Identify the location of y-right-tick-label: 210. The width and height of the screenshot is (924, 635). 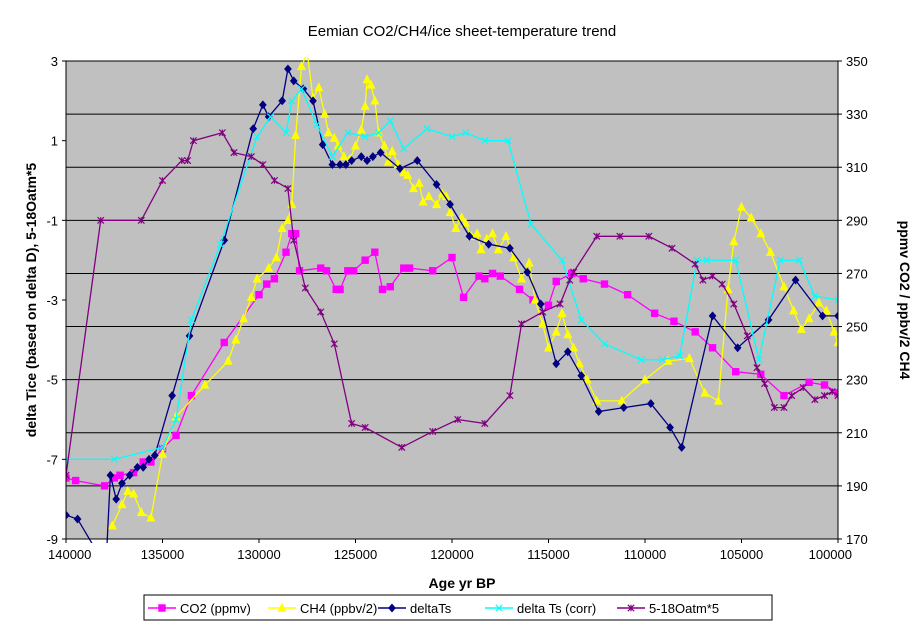
(857, 433).